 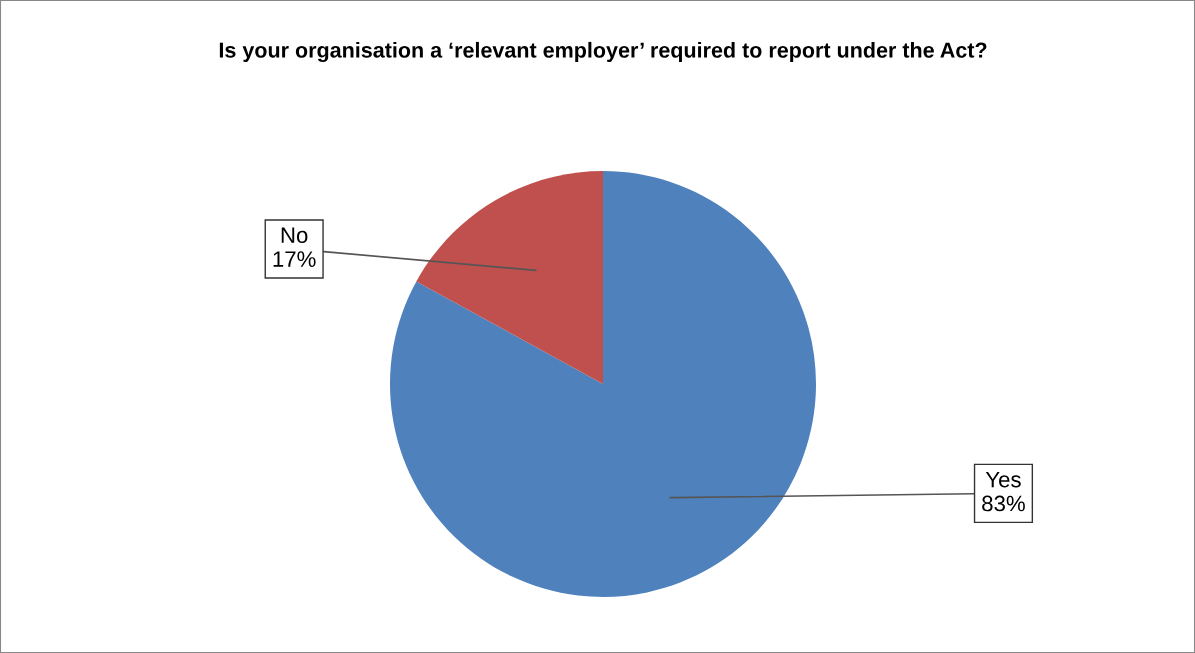 I want to click on slice-label: Yes, so click(x=1003, y=479).